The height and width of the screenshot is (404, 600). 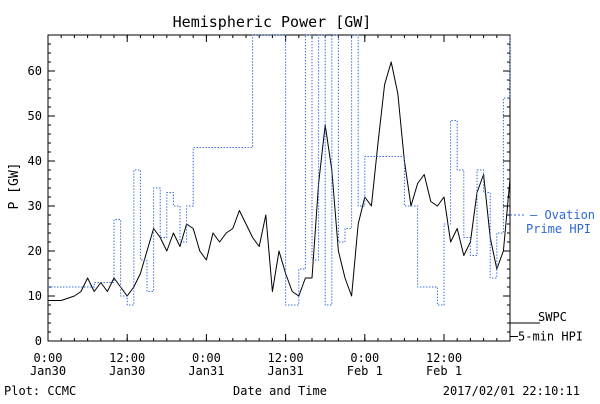 I want to click on plot-timestamp: 2017/02/01 22:10:11, so click(x=511, y=391).